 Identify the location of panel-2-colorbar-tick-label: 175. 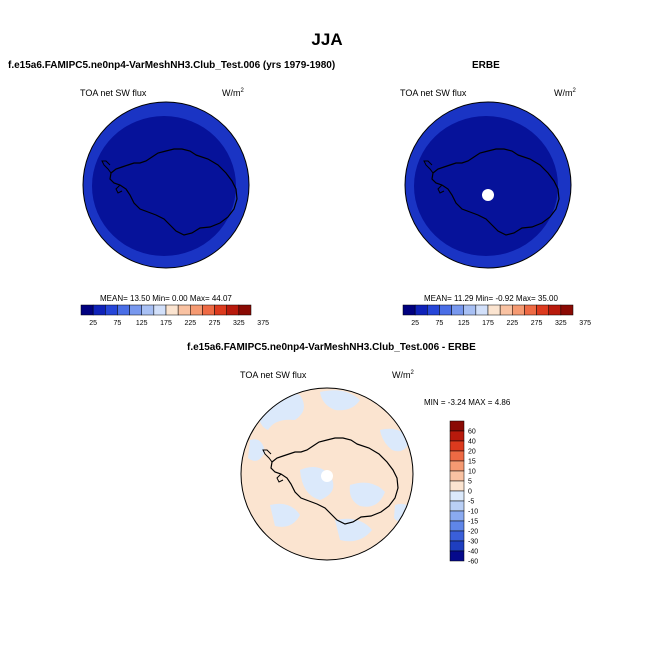
(488, 323).